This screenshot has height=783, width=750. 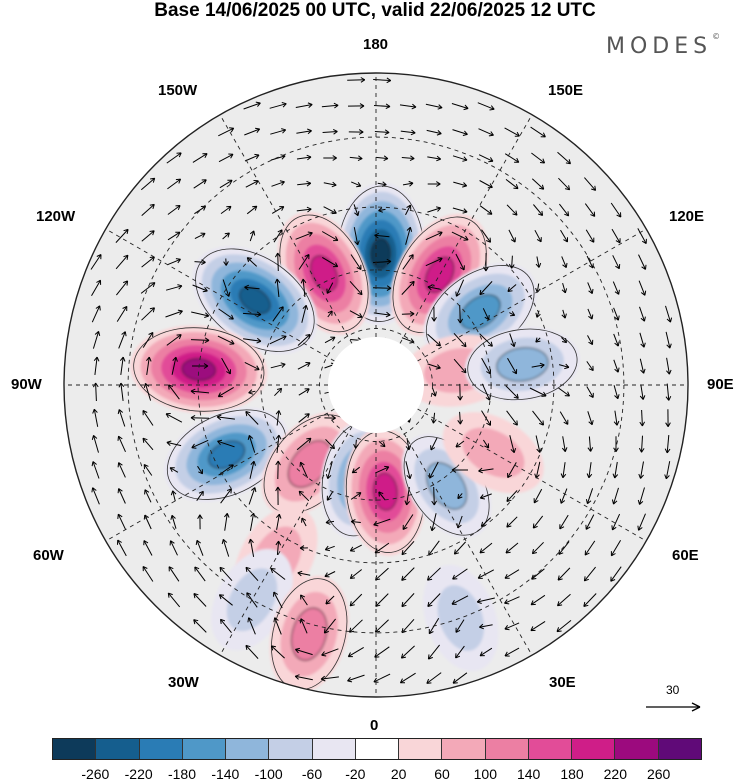 I want to click on polar-cap, so click(x=376, y=385).